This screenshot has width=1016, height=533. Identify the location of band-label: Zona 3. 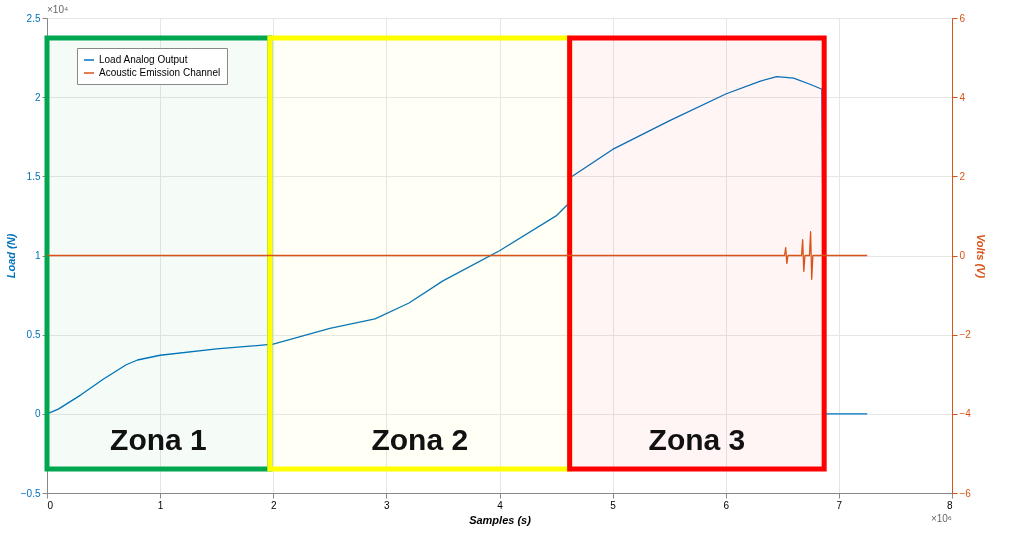
(697, 439).